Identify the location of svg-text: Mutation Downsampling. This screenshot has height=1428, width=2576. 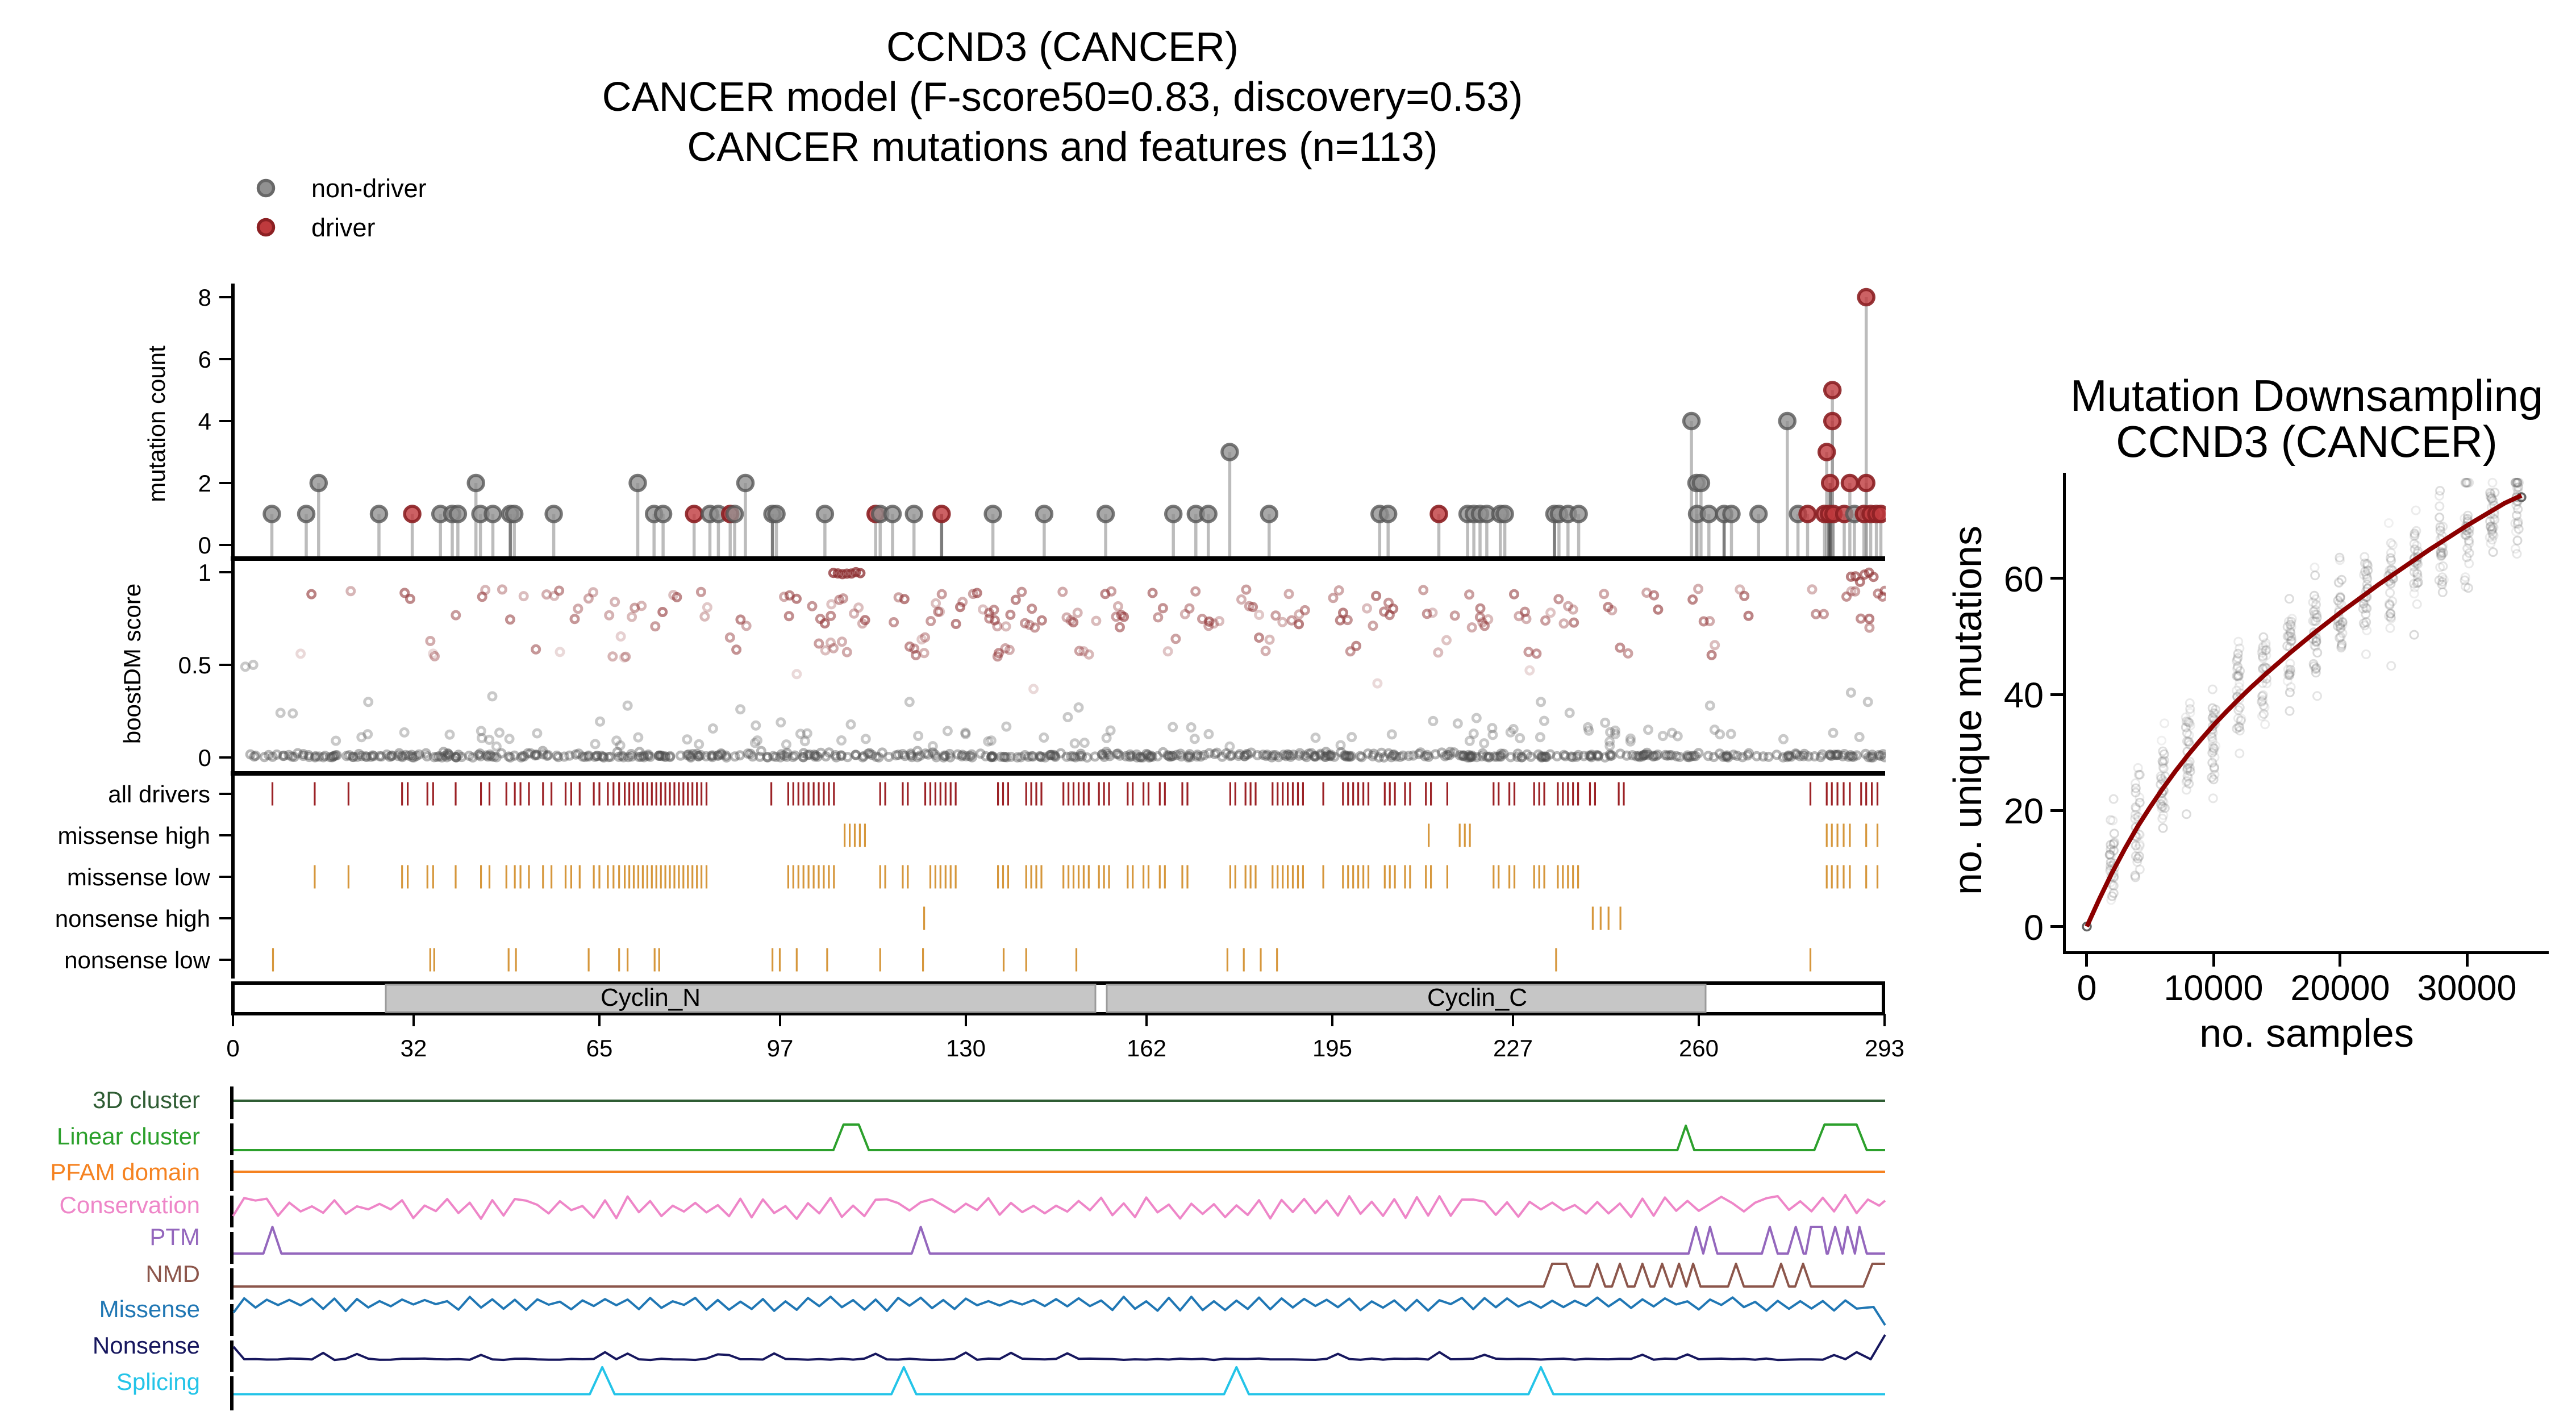
(2306, 395).